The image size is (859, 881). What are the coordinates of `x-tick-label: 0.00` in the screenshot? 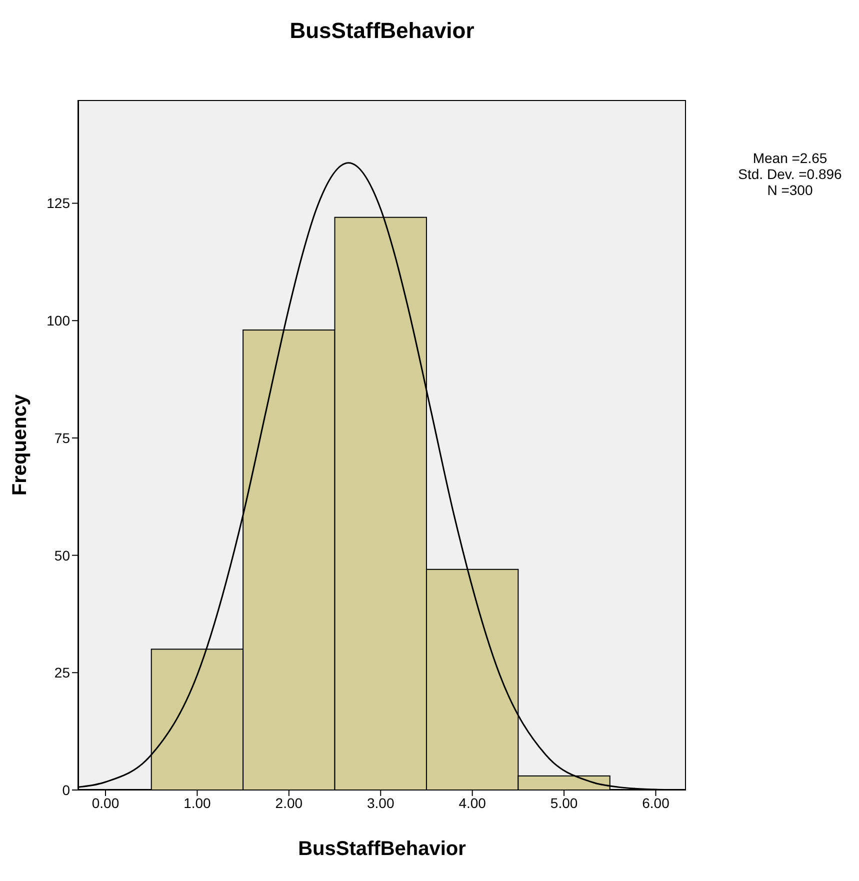 It's located at (106, 802).